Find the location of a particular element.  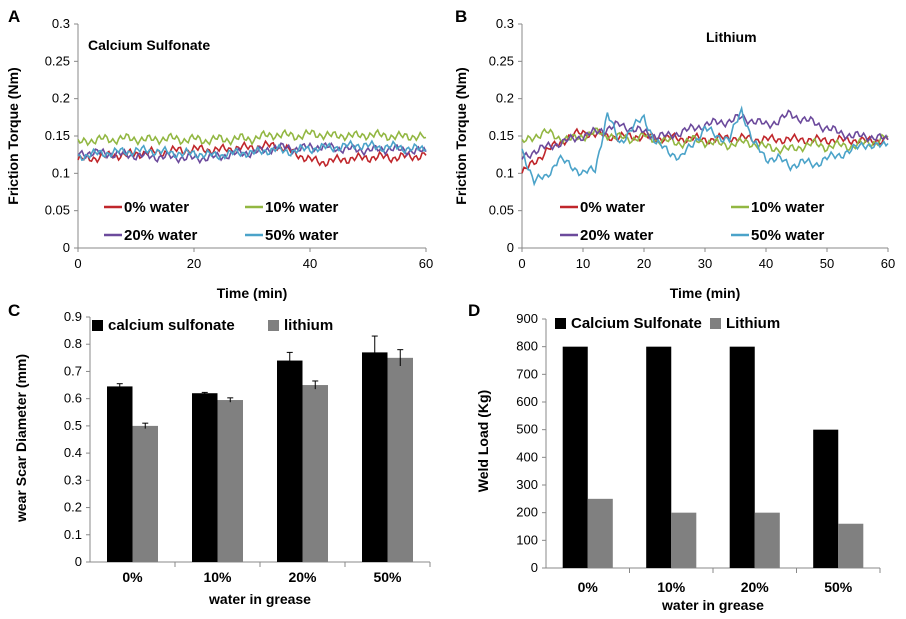

panel-b-legend-label: 20% water is located at coordinates (617, 235).